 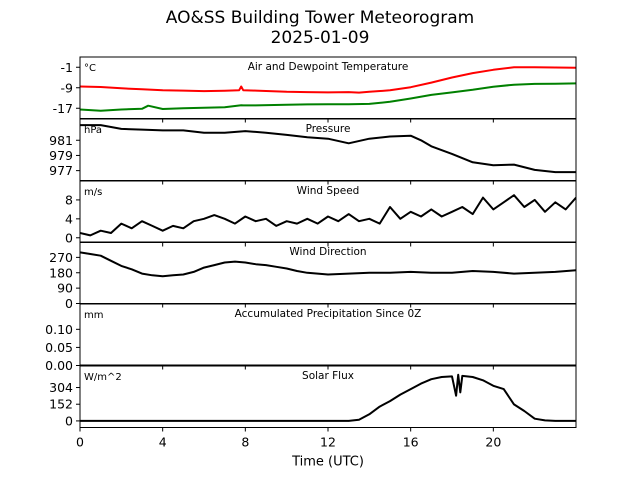 What do you see at coordinates (59, 365) in the screenshot?
I see `y-tick-label: 0.00` at bounding box center [59, 365].